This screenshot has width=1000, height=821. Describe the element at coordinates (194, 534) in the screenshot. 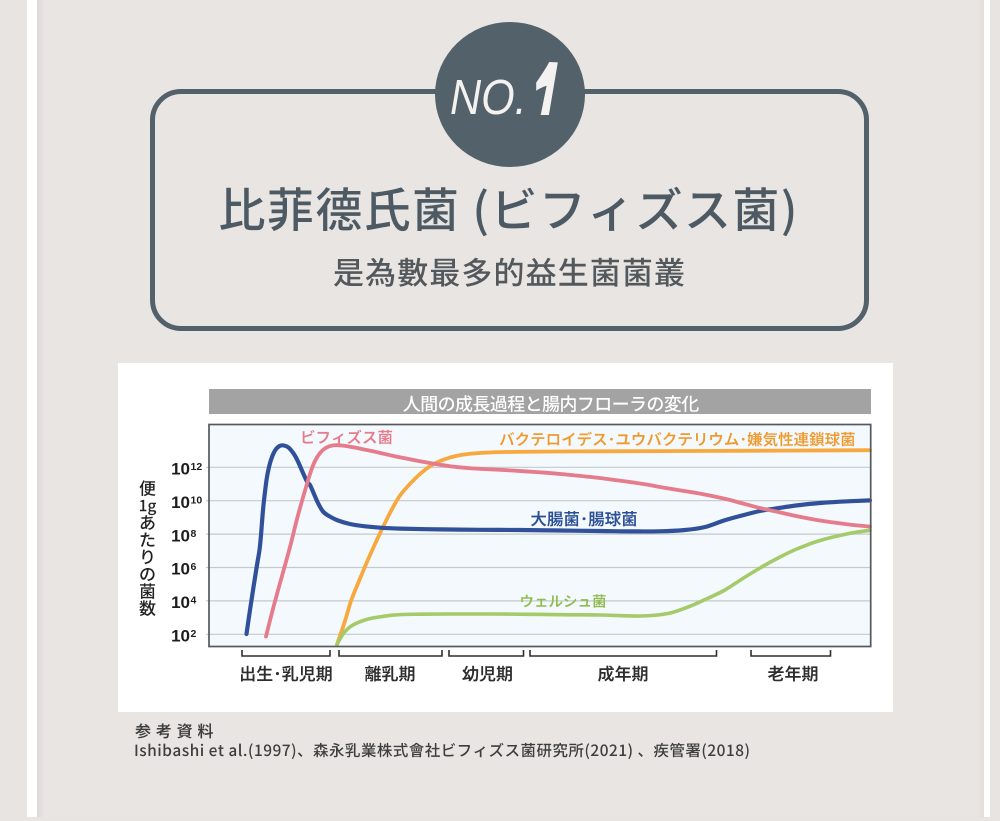

I see `svg-text: 8` at that location.